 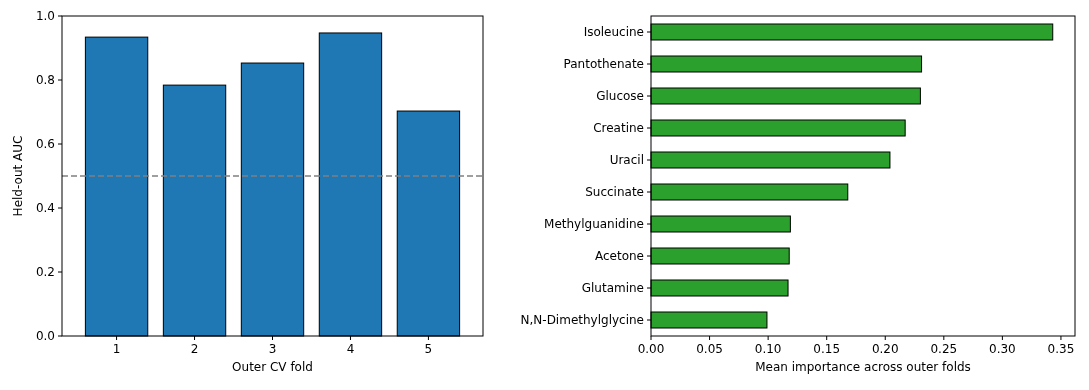 I want to click on y-tick-label: 0.6, so click(x=45, y=144).